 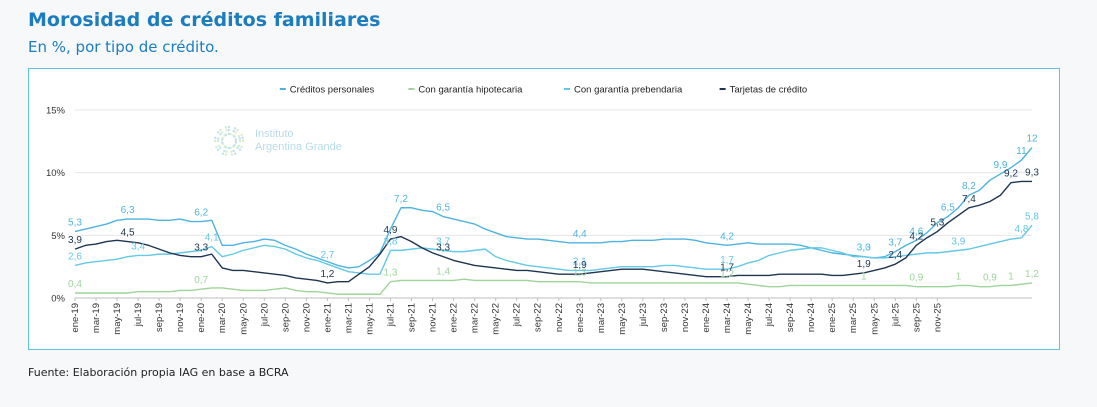 I want to click on x-tick-label: nov-20, so click(x=306, y=317).